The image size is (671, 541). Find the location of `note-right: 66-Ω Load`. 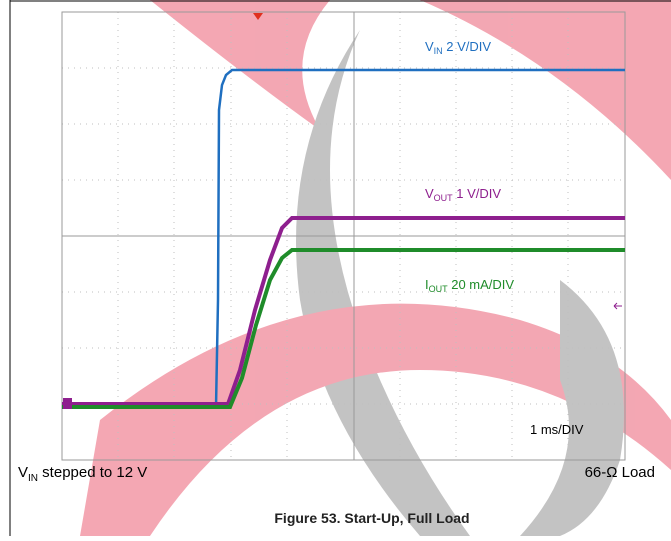

note-right: 66-Ω Load is located at coordinates (620, 472).